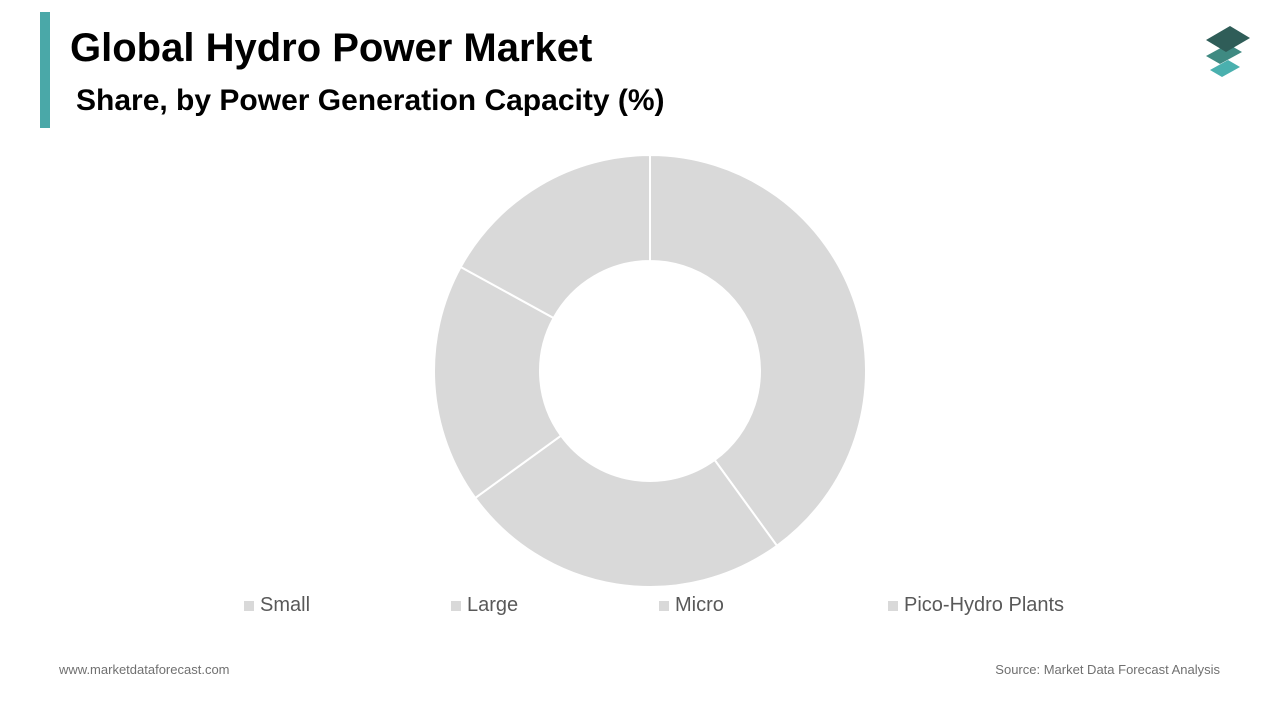  Describe the element at coordinates (699, 605) in the screenshot. I see `legend-label: Micro` at that location.